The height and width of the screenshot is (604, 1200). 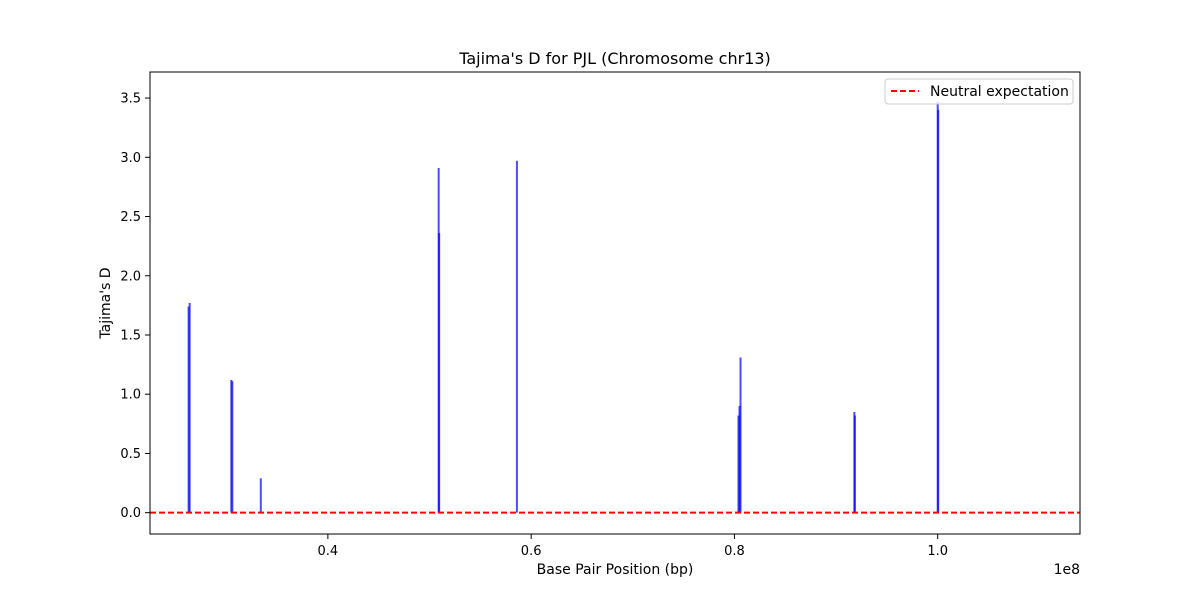 I want to click on legend: Neutral expectation, so click(x=979, y=91).